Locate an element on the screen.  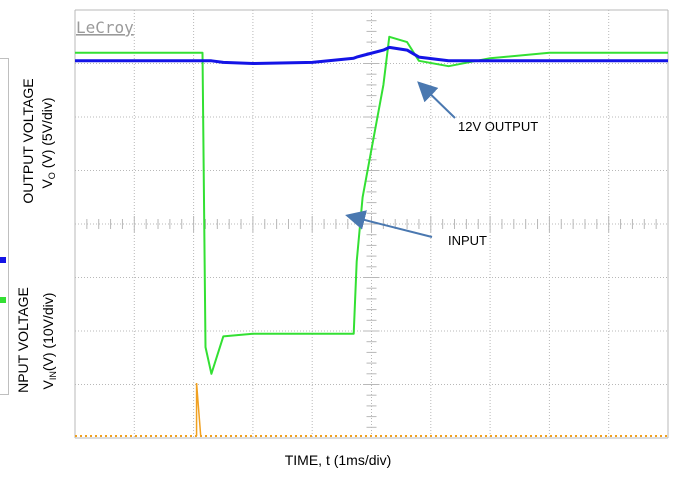
output-trace is located at coordinates (371, 55).